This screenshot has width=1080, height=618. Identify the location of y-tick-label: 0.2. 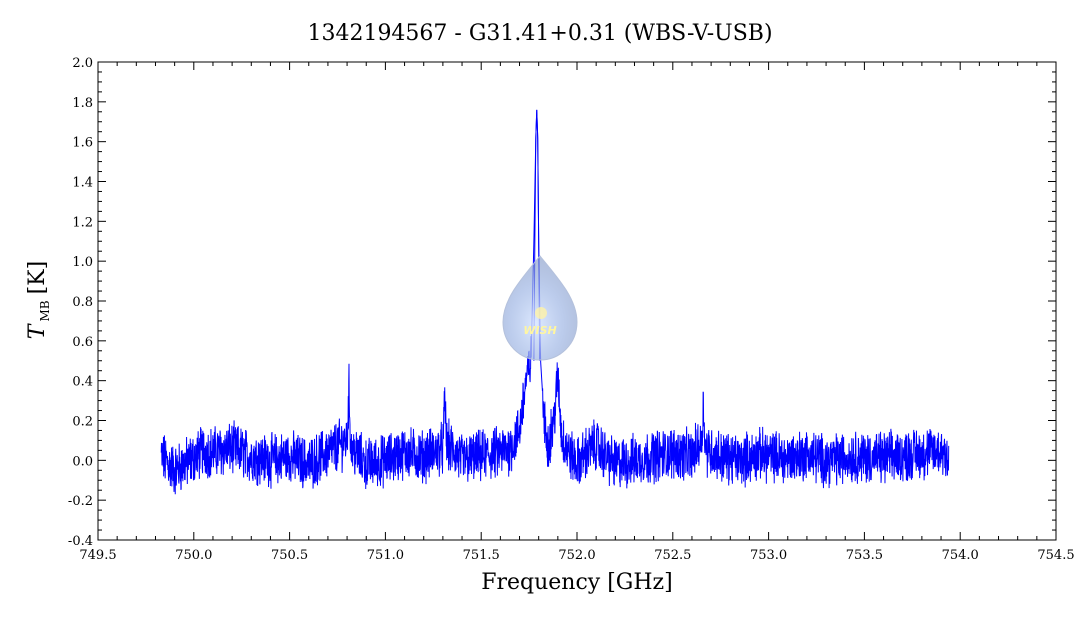
(82, 422).